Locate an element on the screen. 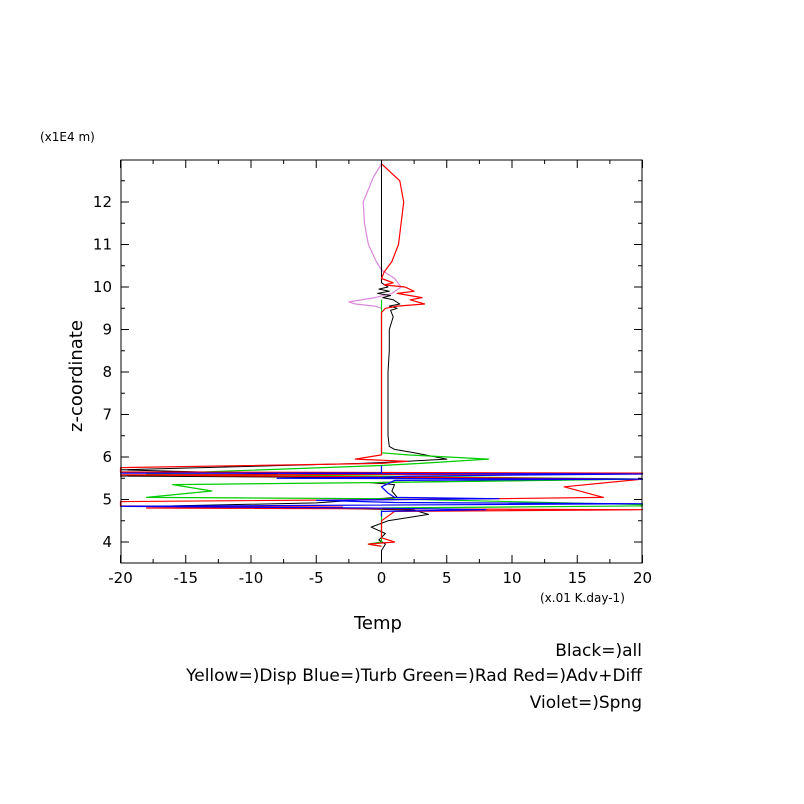 The width and height of the screenshot is (804, 804). y-tick-label: 6 is located at coordinates (107, 457).